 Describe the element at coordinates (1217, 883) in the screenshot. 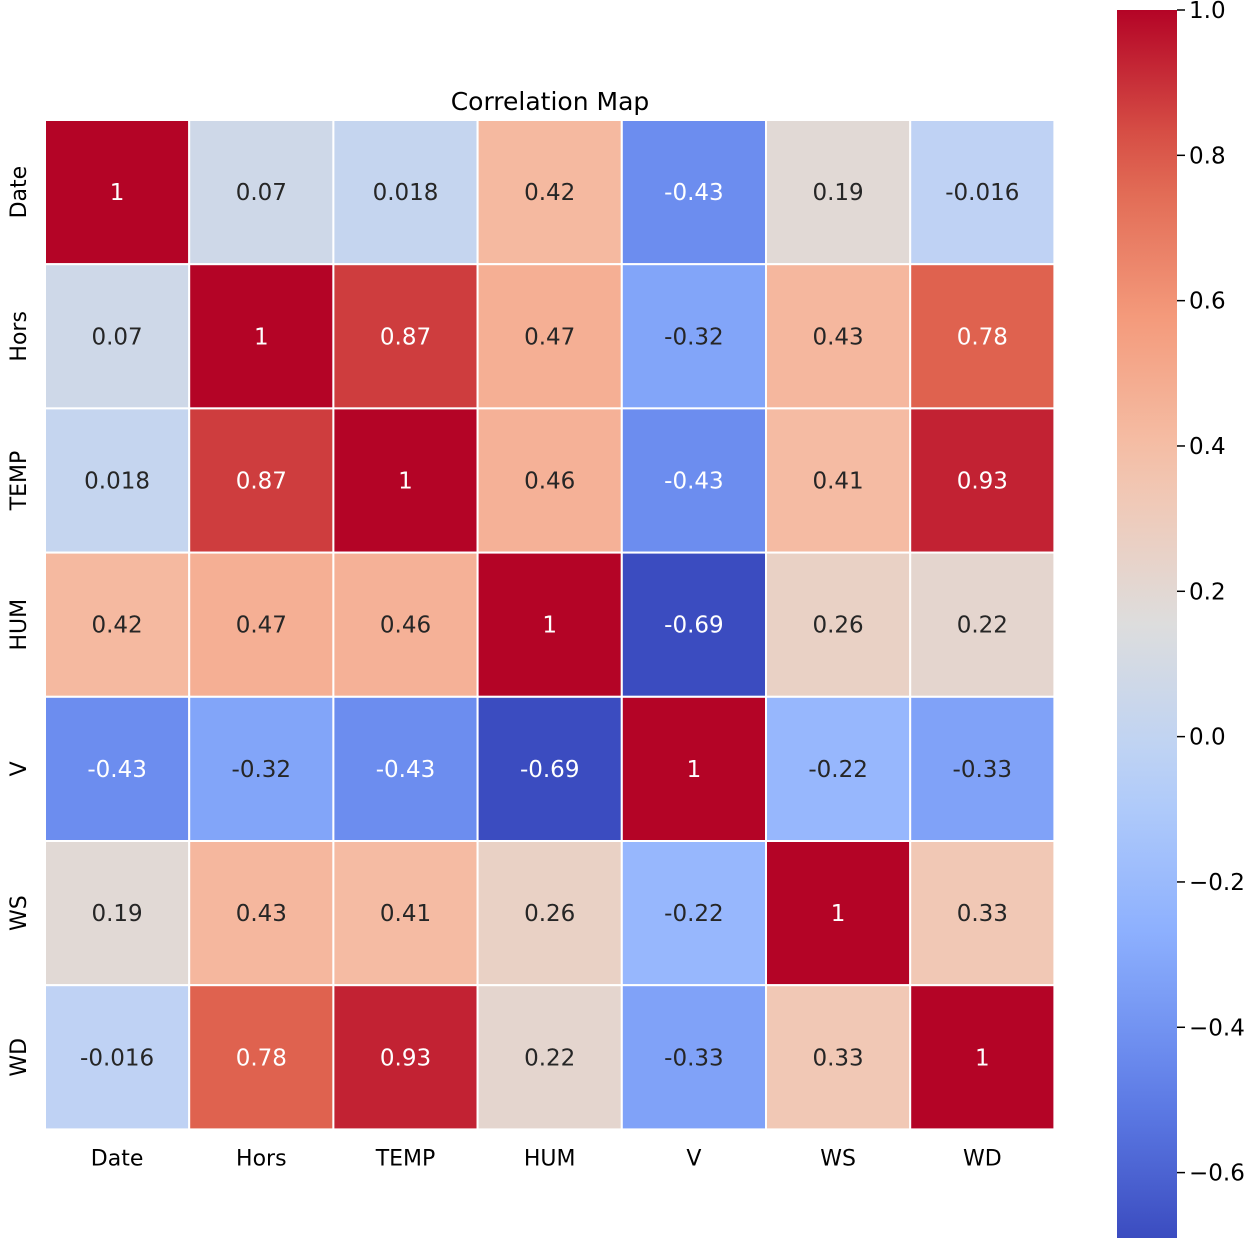

I see `colorbar-tick-label: −0.2` at that location.